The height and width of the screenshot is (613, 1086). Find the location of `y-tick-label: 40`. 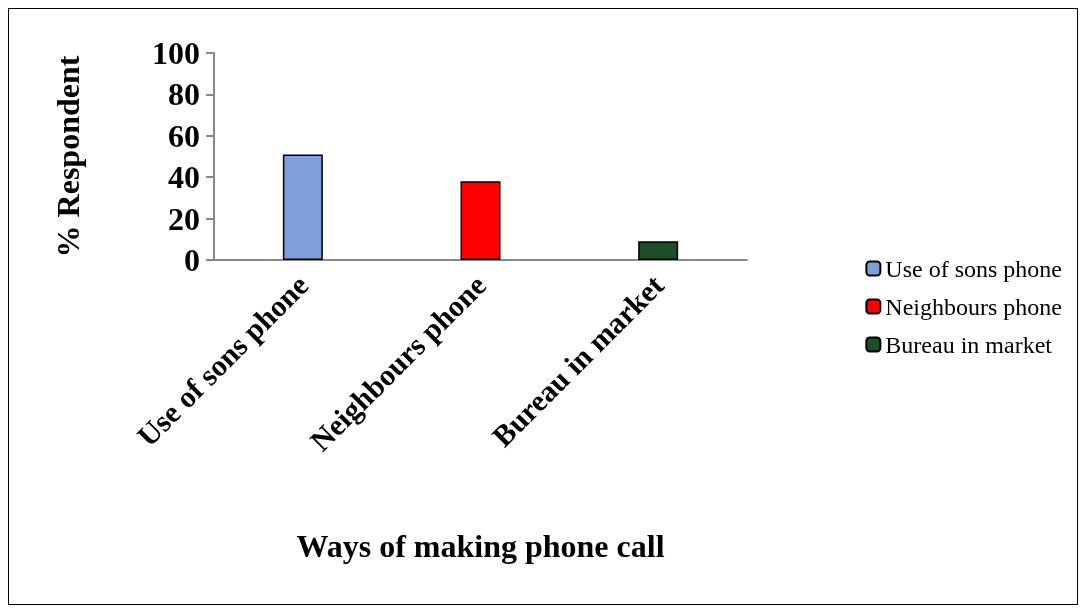

y-tick-label: 40 is located at coordinates (184, 177).